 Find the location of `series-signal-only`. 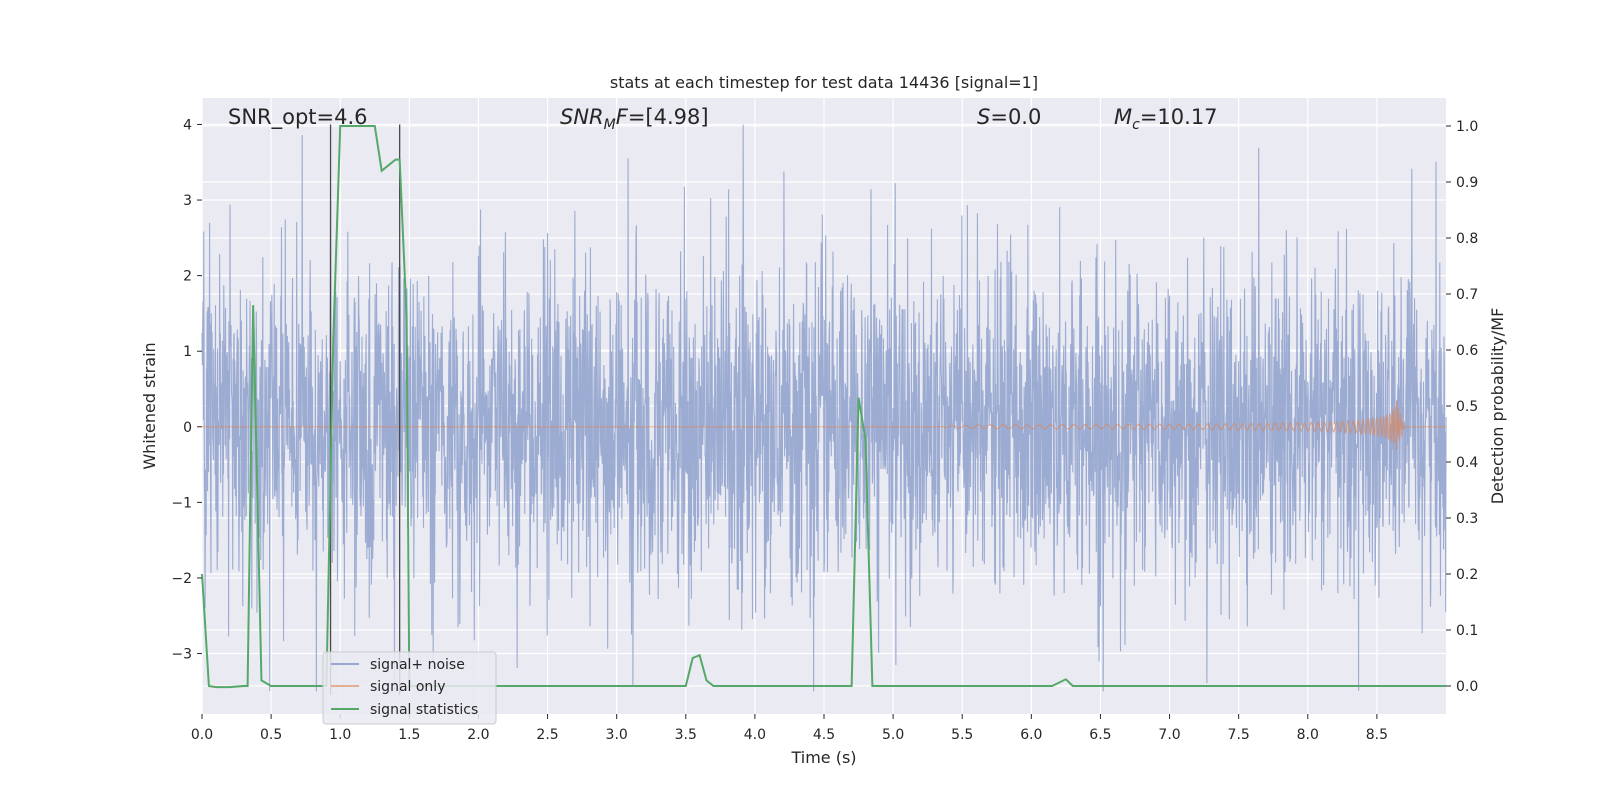

series-signal-only is located at coordinates (824, 425).